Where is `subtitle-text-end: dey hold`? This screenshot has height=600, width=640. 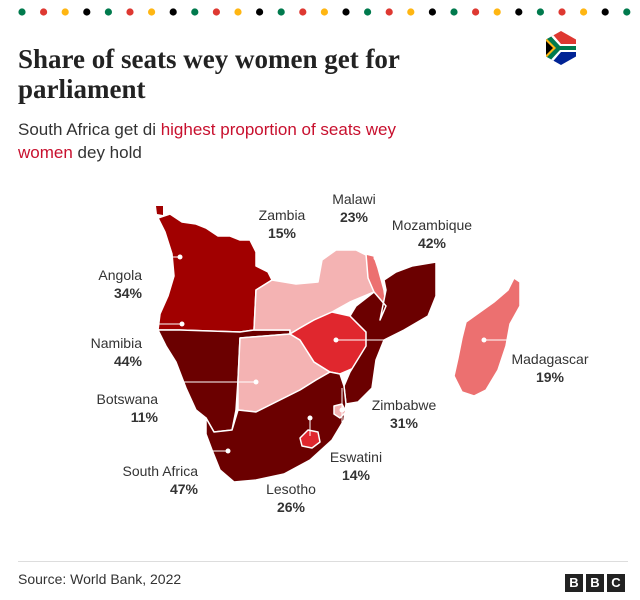 subtitle-text-end: dey hold is located at coordinates (107, 152).